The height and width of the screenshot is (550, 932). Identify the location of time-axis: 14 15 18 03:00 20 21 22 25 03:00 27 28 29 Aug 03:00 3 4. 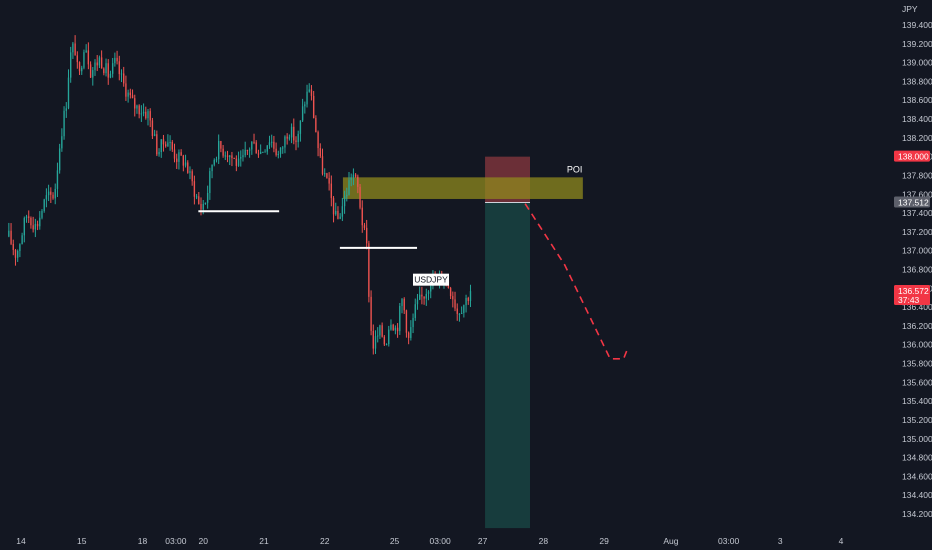
(429, 541).